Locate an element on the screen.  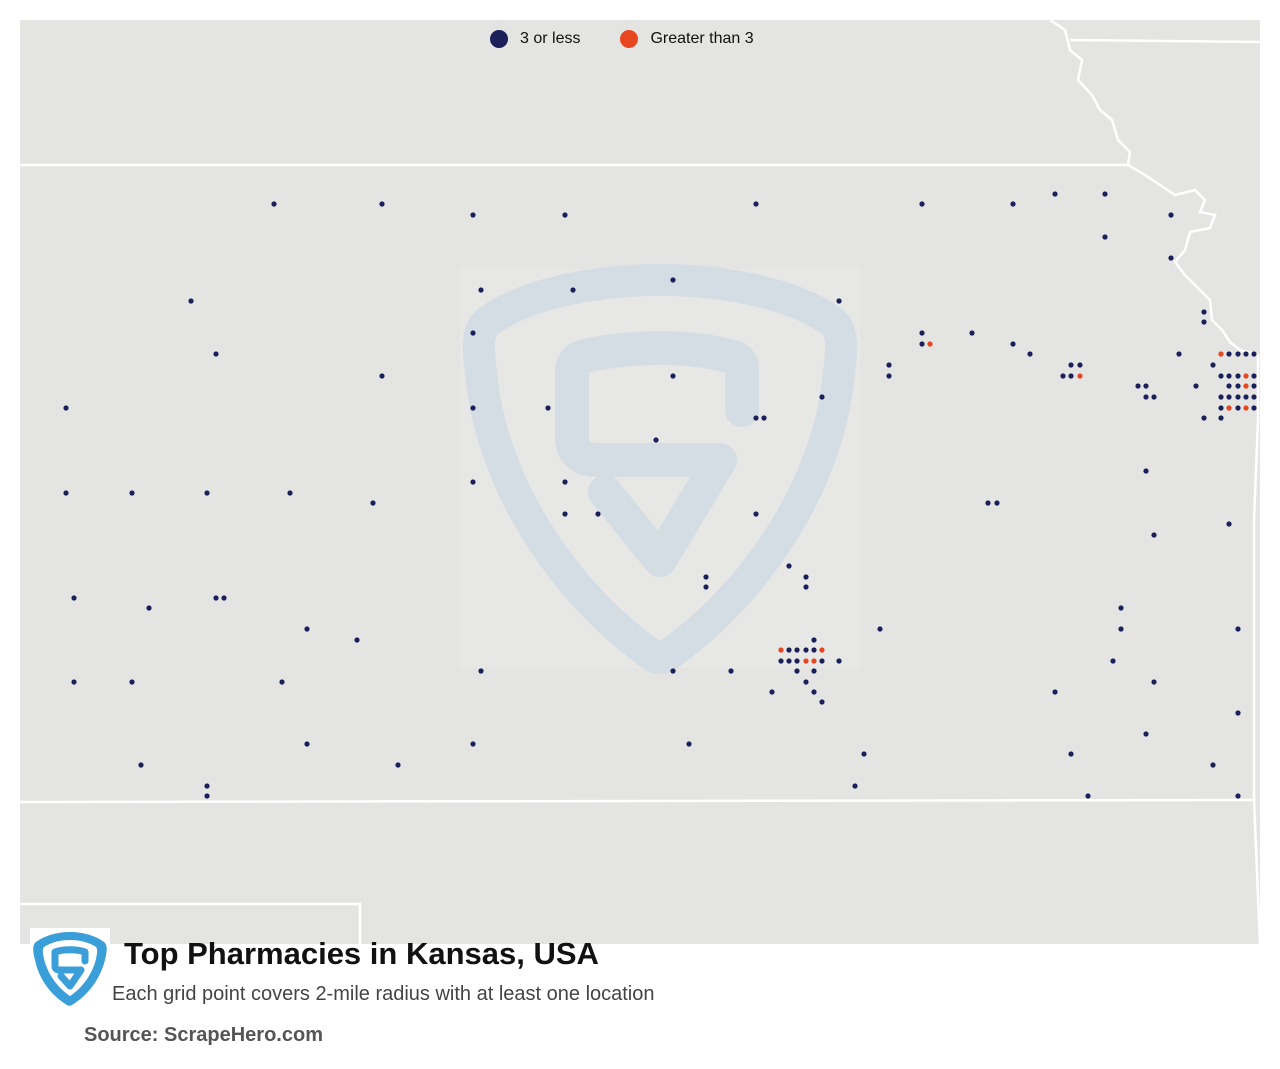
legend-label-high: Greater than 3 is located at coordinates (702, 38).